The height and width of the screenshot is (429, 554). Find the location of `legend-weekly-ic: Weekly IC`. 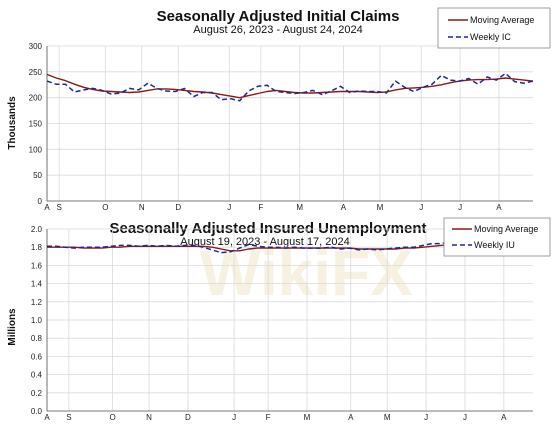

legend-weekly-ic: Weekly IC is located at coordinates (490, 37).